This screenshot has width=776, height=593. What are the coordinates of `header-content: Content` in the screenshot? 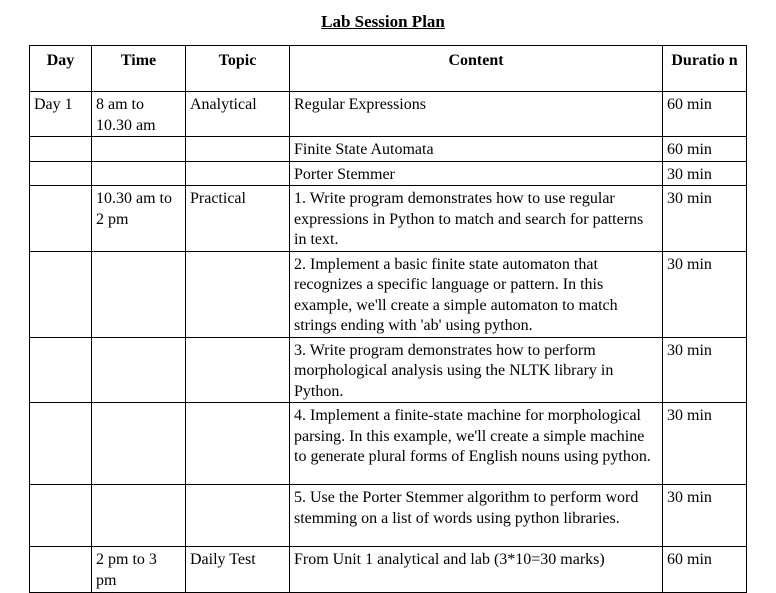 It's located at (476, 68).